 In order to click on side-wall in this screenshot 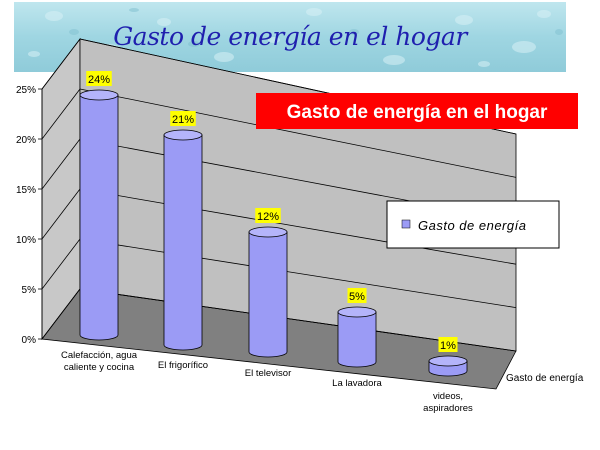, I will do `click(61, 189)`.